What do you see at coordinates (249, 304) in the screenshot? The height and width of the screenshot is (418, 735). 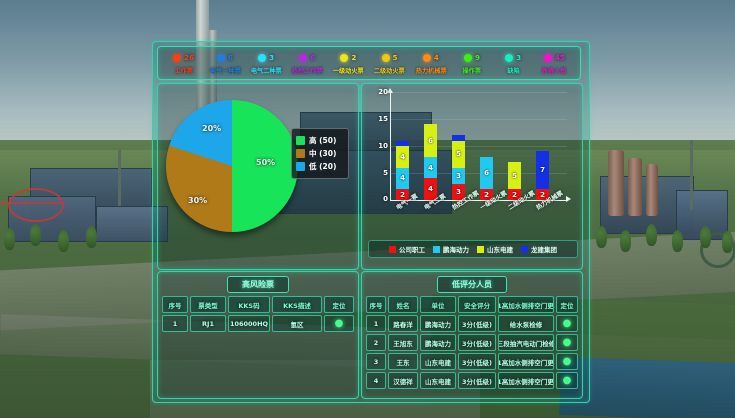 I see `col-header-kks-code: KKS码` at bounding box center [249, 304].